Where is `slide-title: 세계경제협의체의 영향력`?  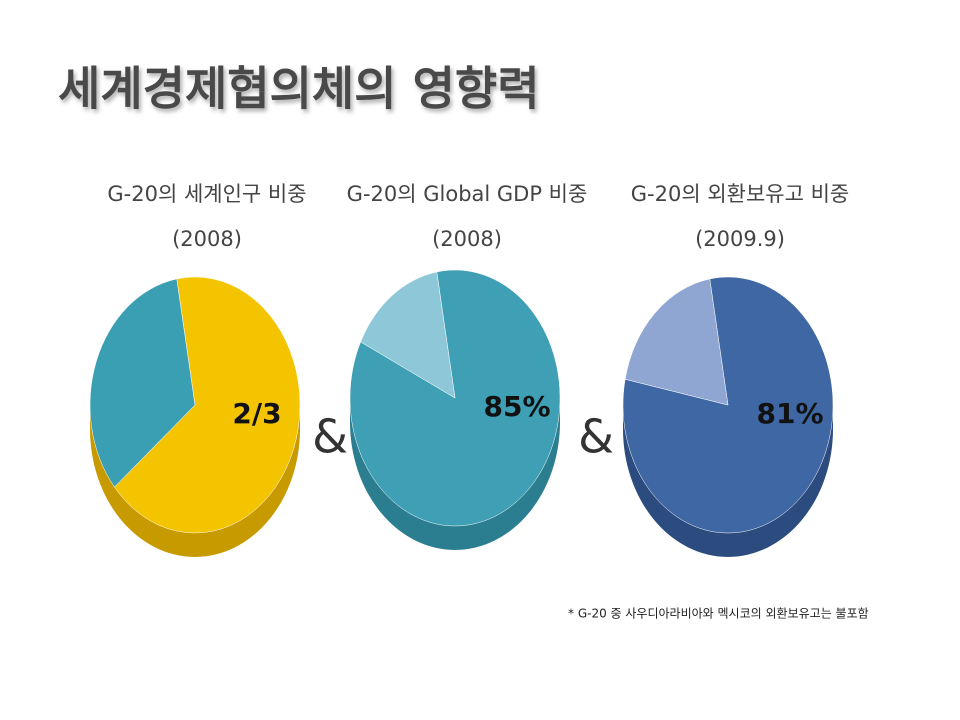
slide-title: 세계경제협의체의 영향력 is located at coordinates (299, 89).